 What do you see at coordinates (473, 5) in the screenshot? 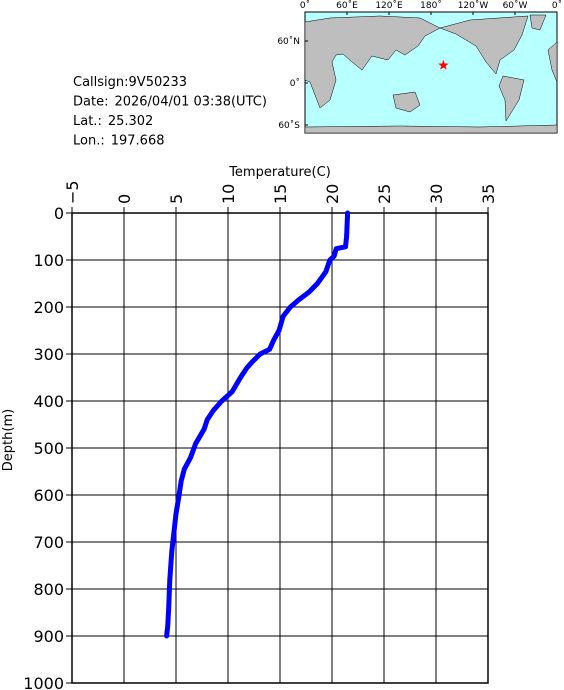
I see `map-lon-label: 120˚W` at bounding box center [473, 5].